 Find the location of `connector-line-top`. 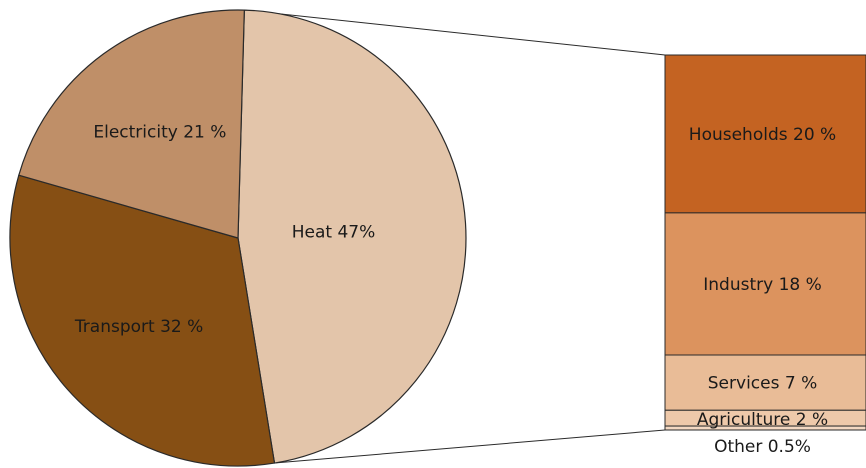

connector-line-top is located at coordinates (455, 32).